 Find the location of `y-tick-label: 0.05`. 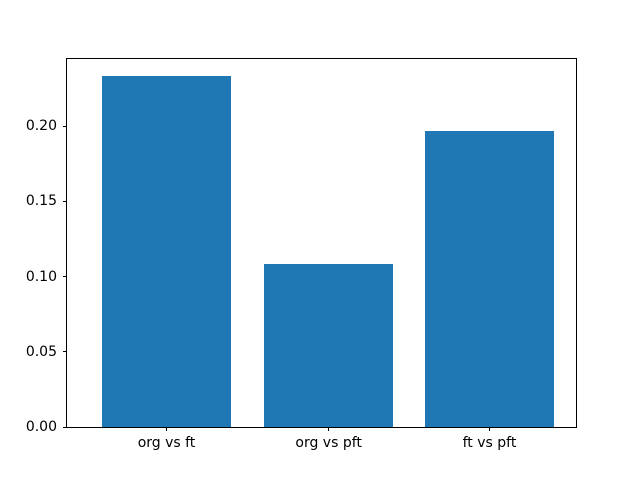

y-tick-label: 0.05 is located at coordinates (41, 351).